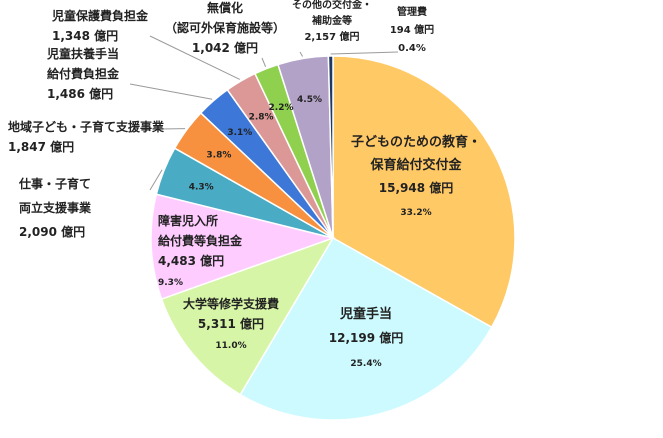  I want to click on slice-7-name-label: 児童扶養手当, so click(82, 53).